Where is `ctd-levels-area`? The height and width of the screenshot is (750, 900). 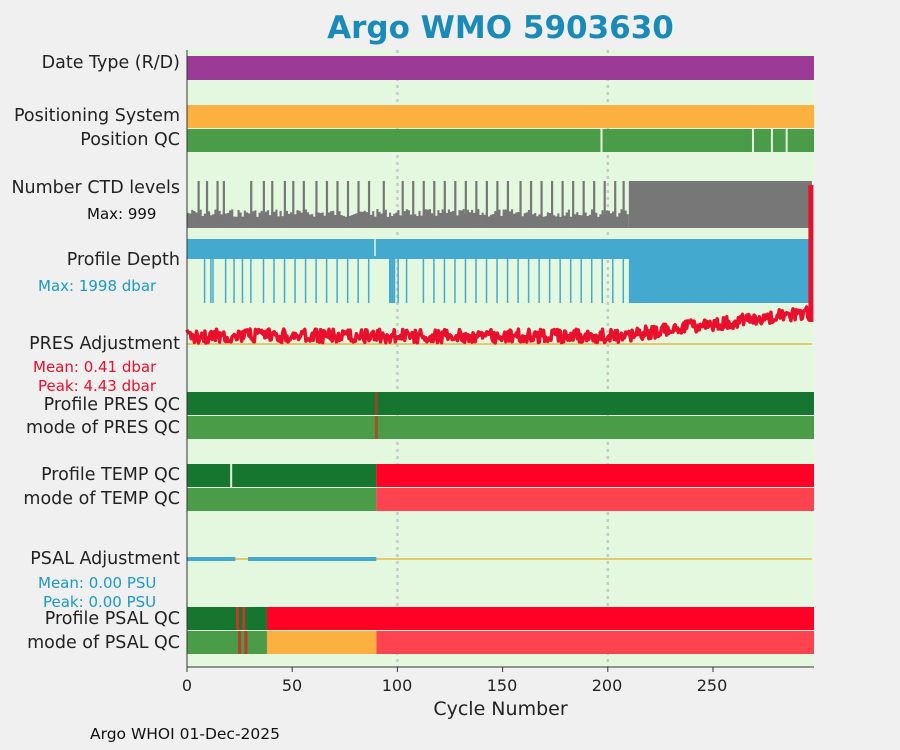 ctd-levels-area is located at coordinates (408, 218).